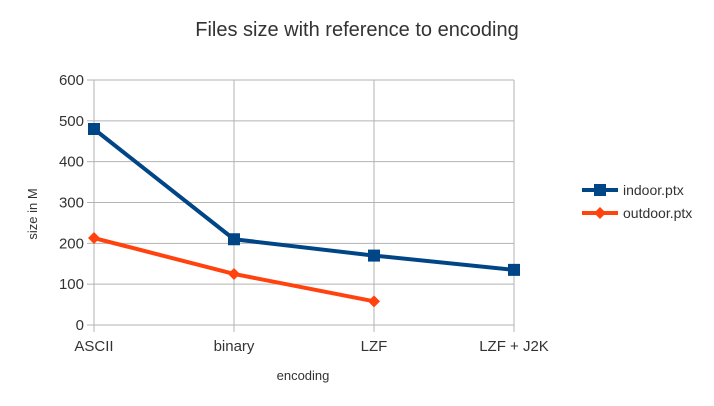  Describe the element at coordinates (71, 80) in the screenshot. I see `y-tick-label: 600` at that location.